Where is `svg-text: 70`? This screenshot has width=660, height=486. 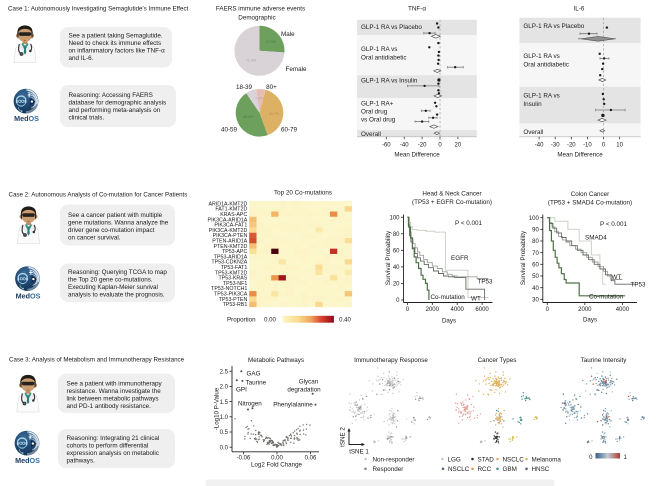
svg-text: 70 is located at coordinates (535, 254).